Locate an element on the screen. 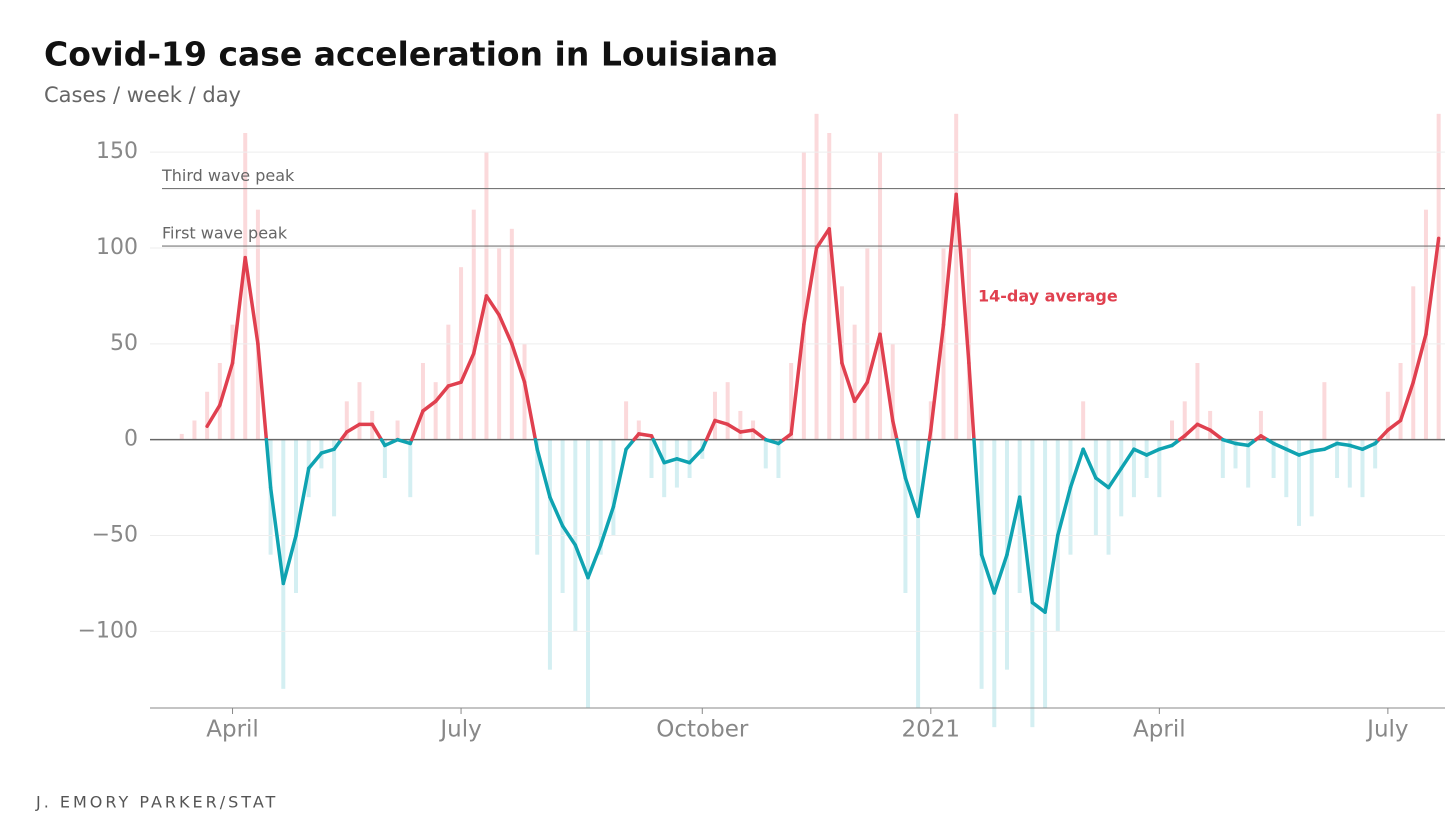 The width and height of the screenshot is (1456, 826). chart-title: Covid-19 case acceleration in Louisiana is located at coordinates (411, 54).